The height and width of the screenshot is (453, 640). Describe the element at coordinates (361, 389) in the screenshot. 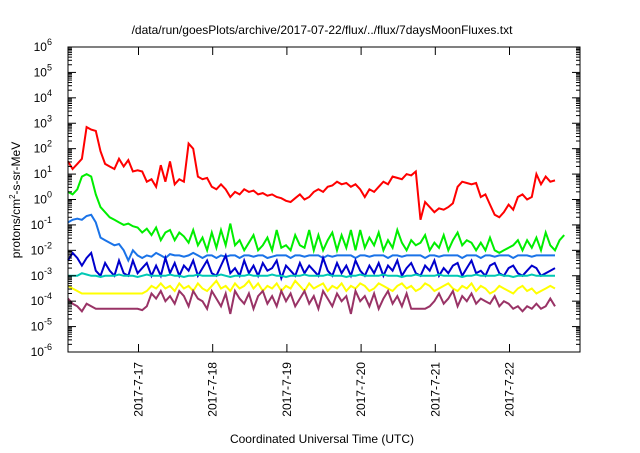

I see `x-tick-label: 2017-7-20` at that location.